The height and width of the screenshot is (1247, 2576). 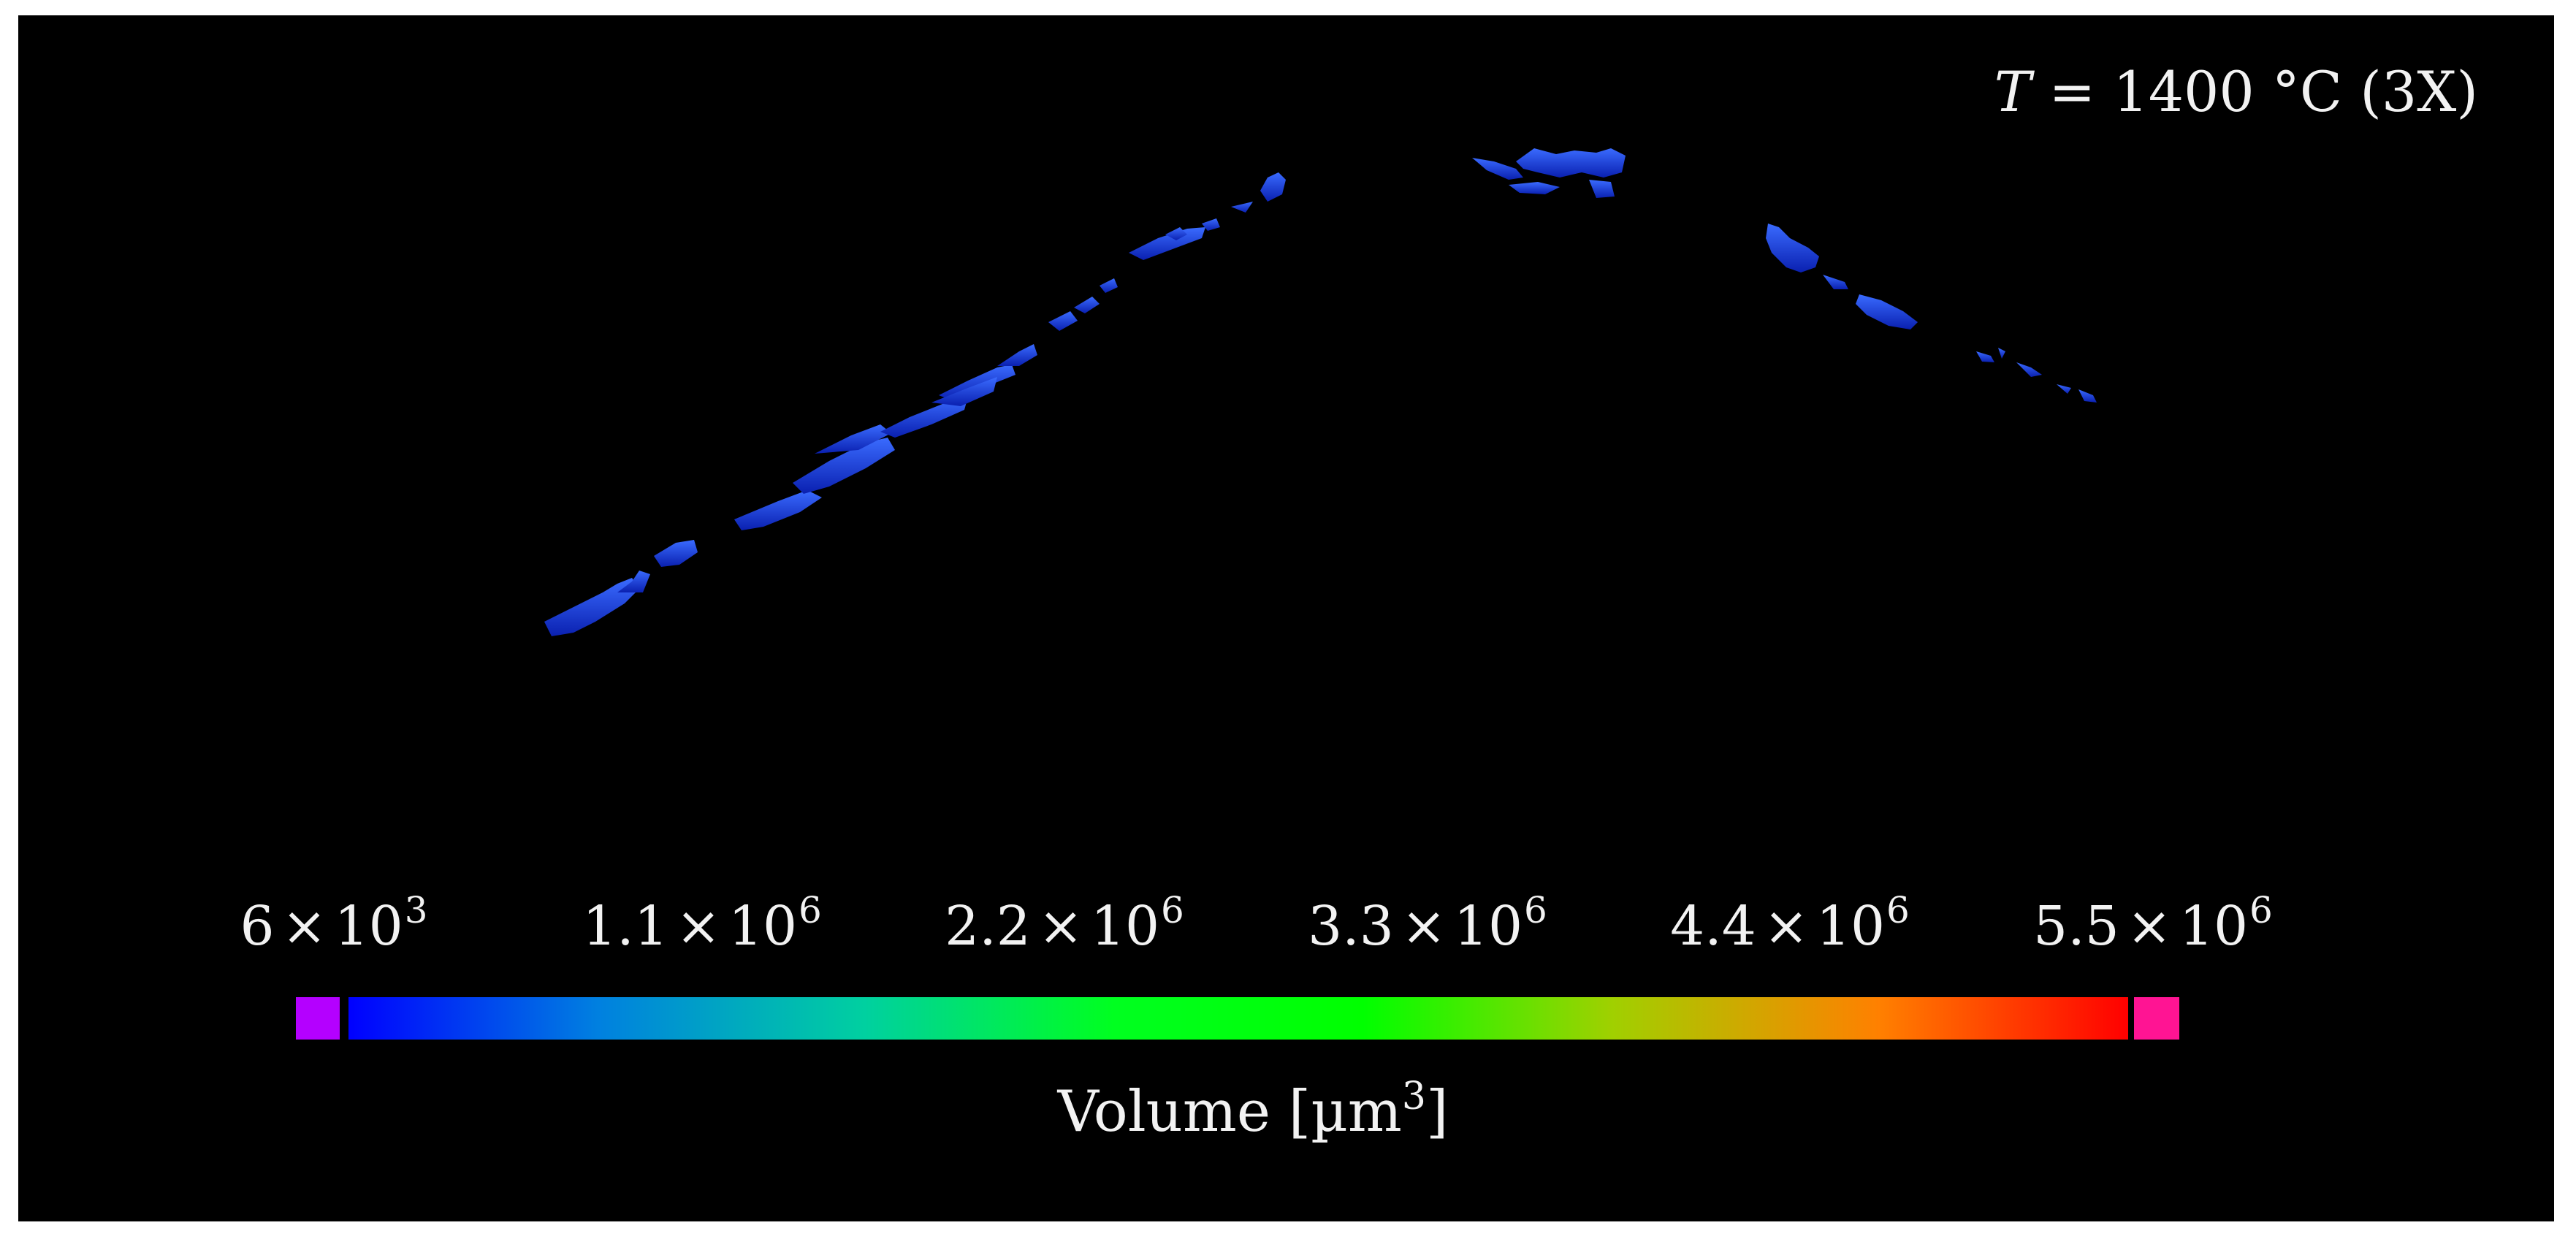 I want to click on colorbar-tick-label: 3.3 × 106, so click(x=1427, y=923).